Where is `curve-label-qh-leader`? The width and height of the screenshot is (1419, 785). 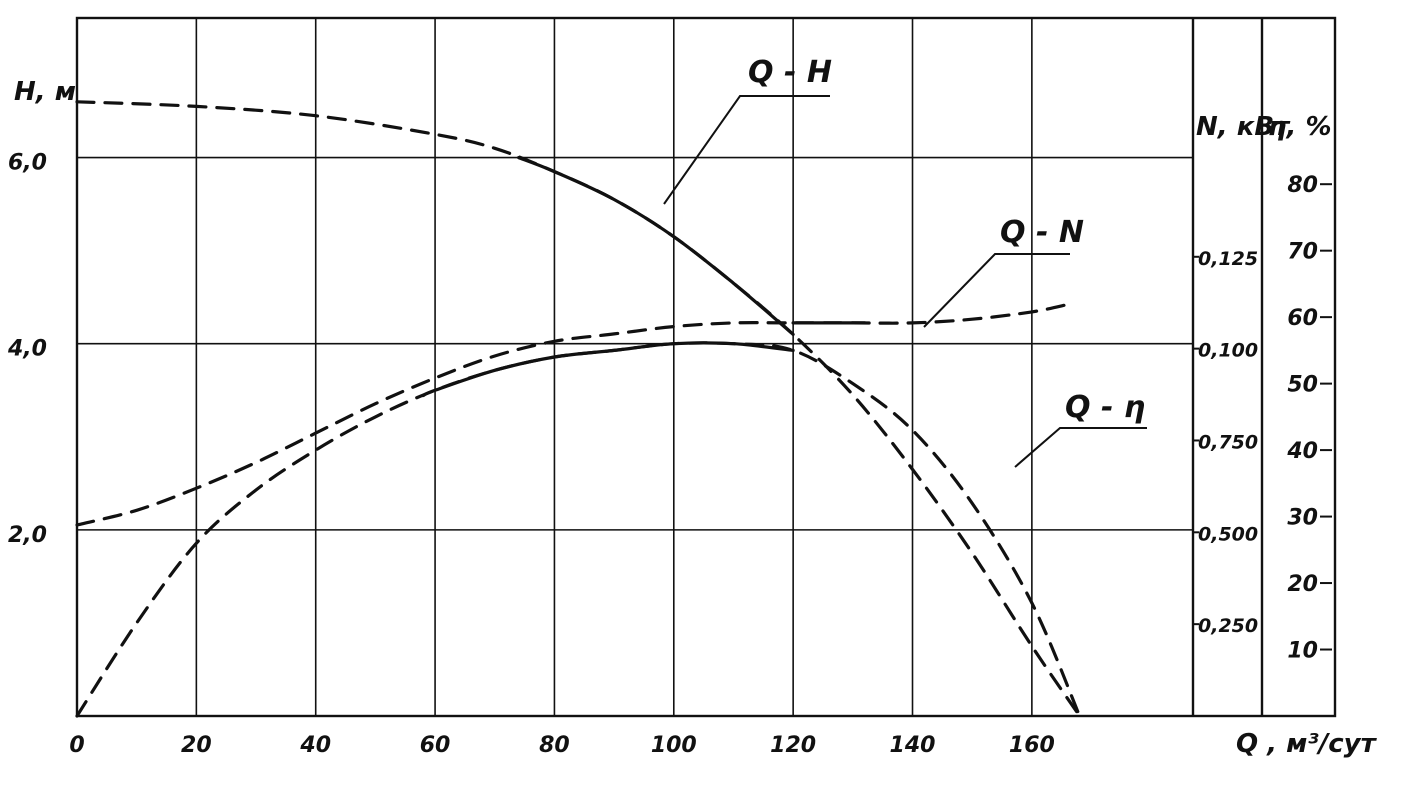 curve-label-qh-leader is located at coordinates (746, 150).